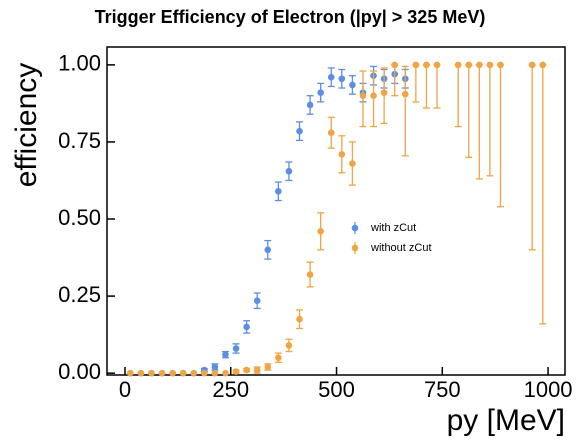  What do you see at coordinates (79, 371) in the screenshot?
I see `y-tick-label: 0.00` at bounding box center [79, 371].